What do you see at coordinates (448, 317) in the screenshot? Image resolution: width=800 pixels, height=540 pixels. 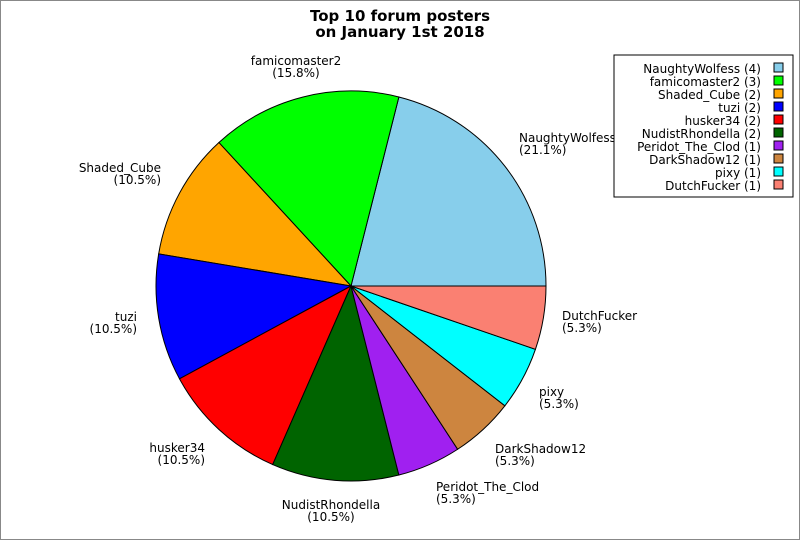 I see `pie-slice-dutchfucker` at bounding box center [448, 317].